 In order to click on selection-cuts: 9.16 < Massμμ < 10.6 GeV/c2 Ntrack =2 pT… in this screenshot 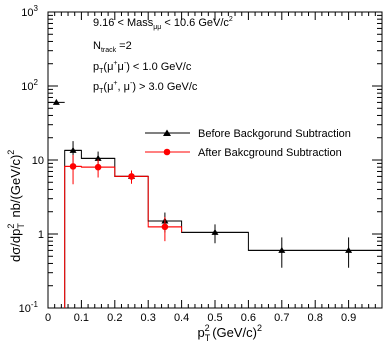, I will do `click(163, 55)`.